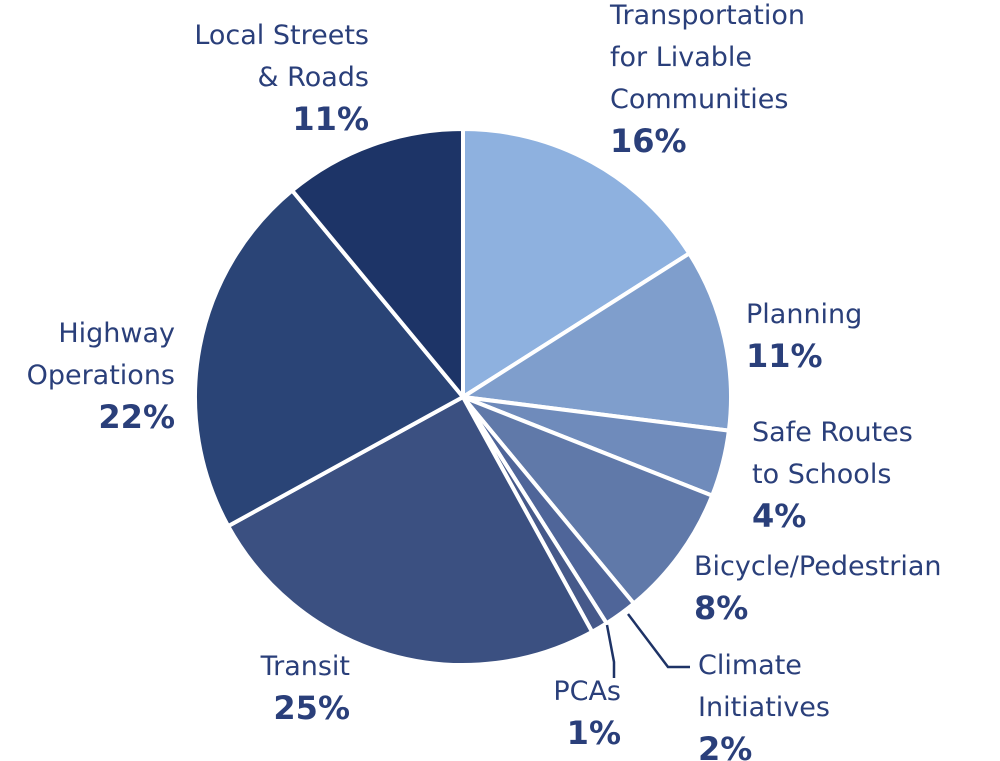 Image resolution: width=1000 pixels, height=761 pixels. I want to click on slice-label-pcas: PCAs 1%, so click(587, 714).